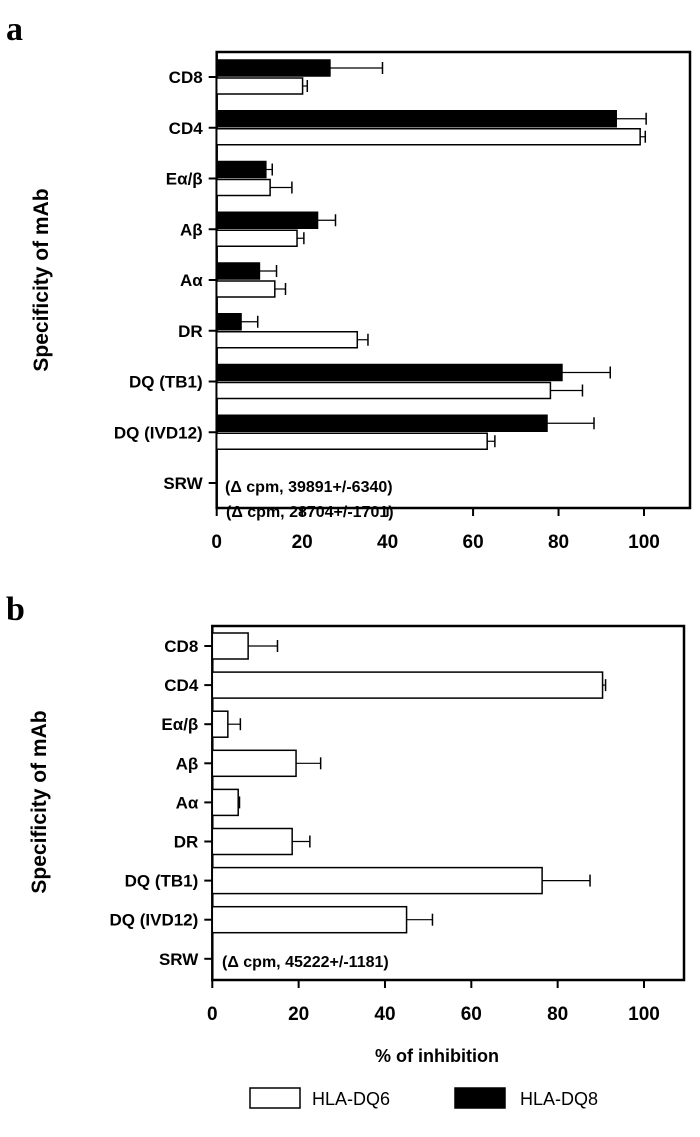 The image size is (700, 1137). Describe the element at coordinates (351, 1099) in the screenshot. I see `legend-label-dq6: HLA-DQ6` at that location.